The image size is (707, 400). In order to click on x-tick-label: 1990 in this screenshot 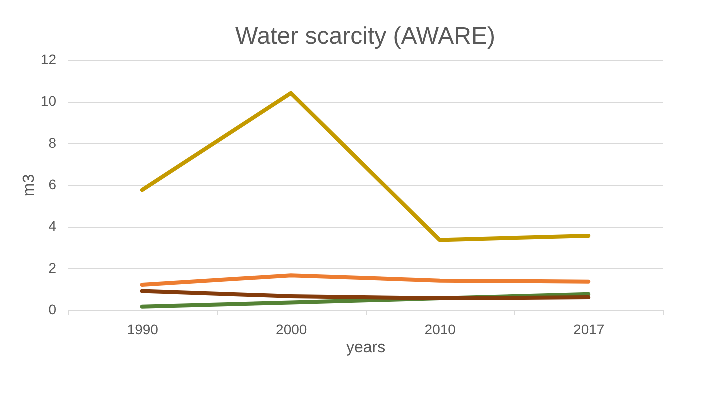, I will do `click(143, 330)`.